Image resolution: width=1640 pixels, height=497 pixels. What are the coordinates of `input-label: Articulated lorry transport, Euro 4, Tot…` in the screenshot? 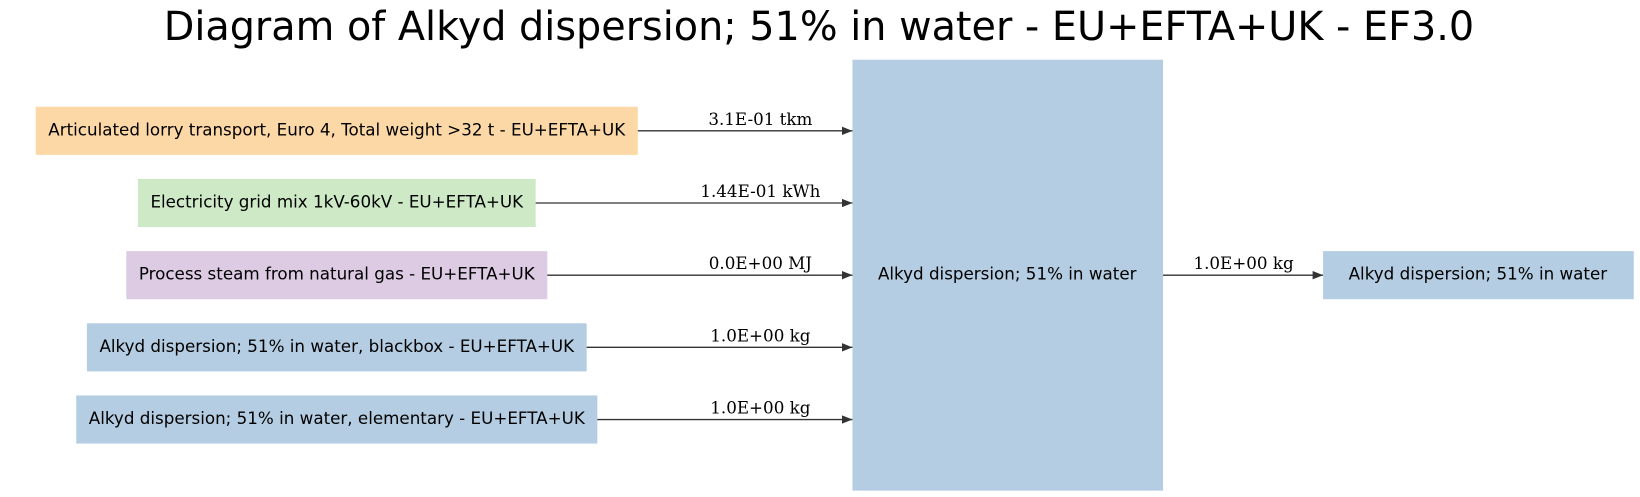 It's located at (337, 129).